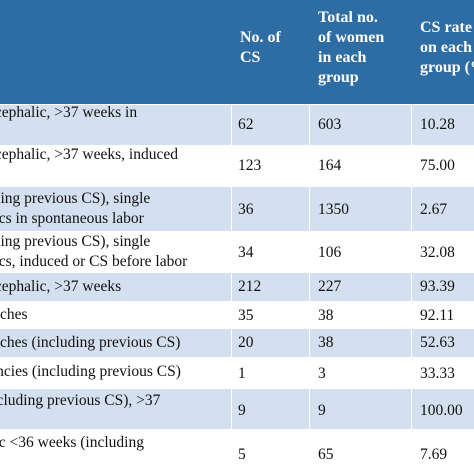  Describe the element at coordinates (330, 124) in the screenshot. I see `total-women-cell: 603` at that location.